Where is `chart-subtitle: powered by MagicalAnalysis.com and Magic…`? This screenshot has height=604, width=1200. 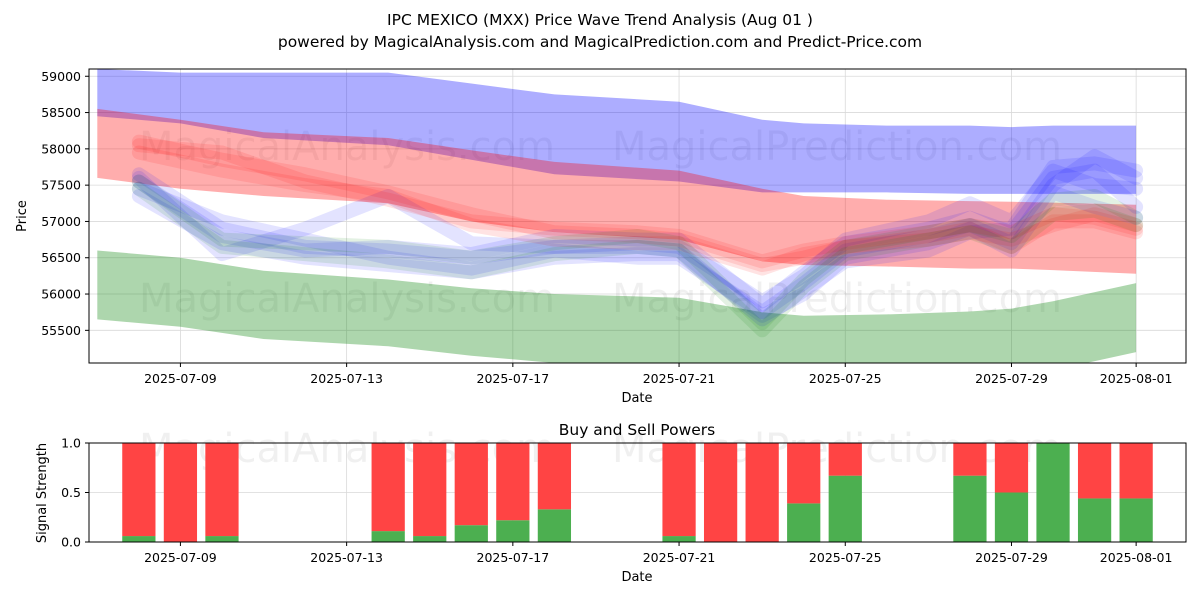
chart-subtitle: powered by MagicalAnalysis.com and Magic… is located at coordinates (600, 42).